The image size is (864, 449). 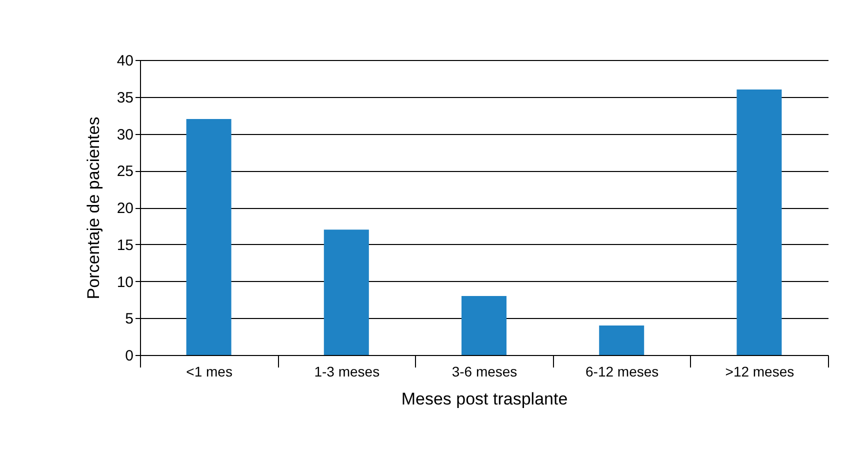 What do you see at coordinates (125, 135) in the screenshot?
I see `y-tick-label: 30` at bounding box center [125, 135].